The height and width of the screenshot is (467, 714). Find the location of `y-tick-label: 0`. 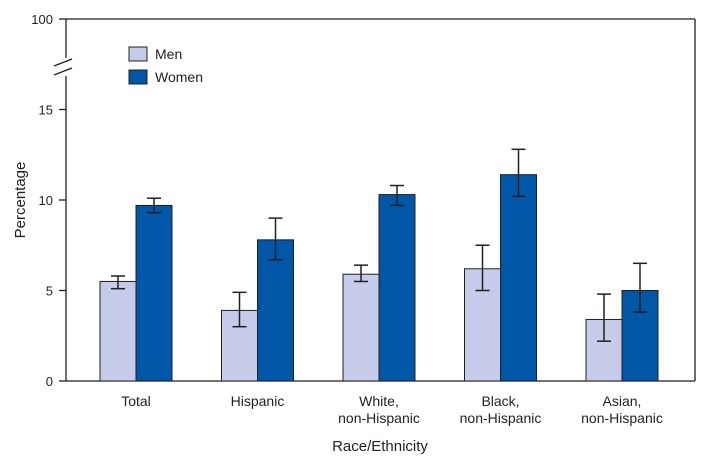

y-tick-label: 0 is located at coordinates (49, 381).